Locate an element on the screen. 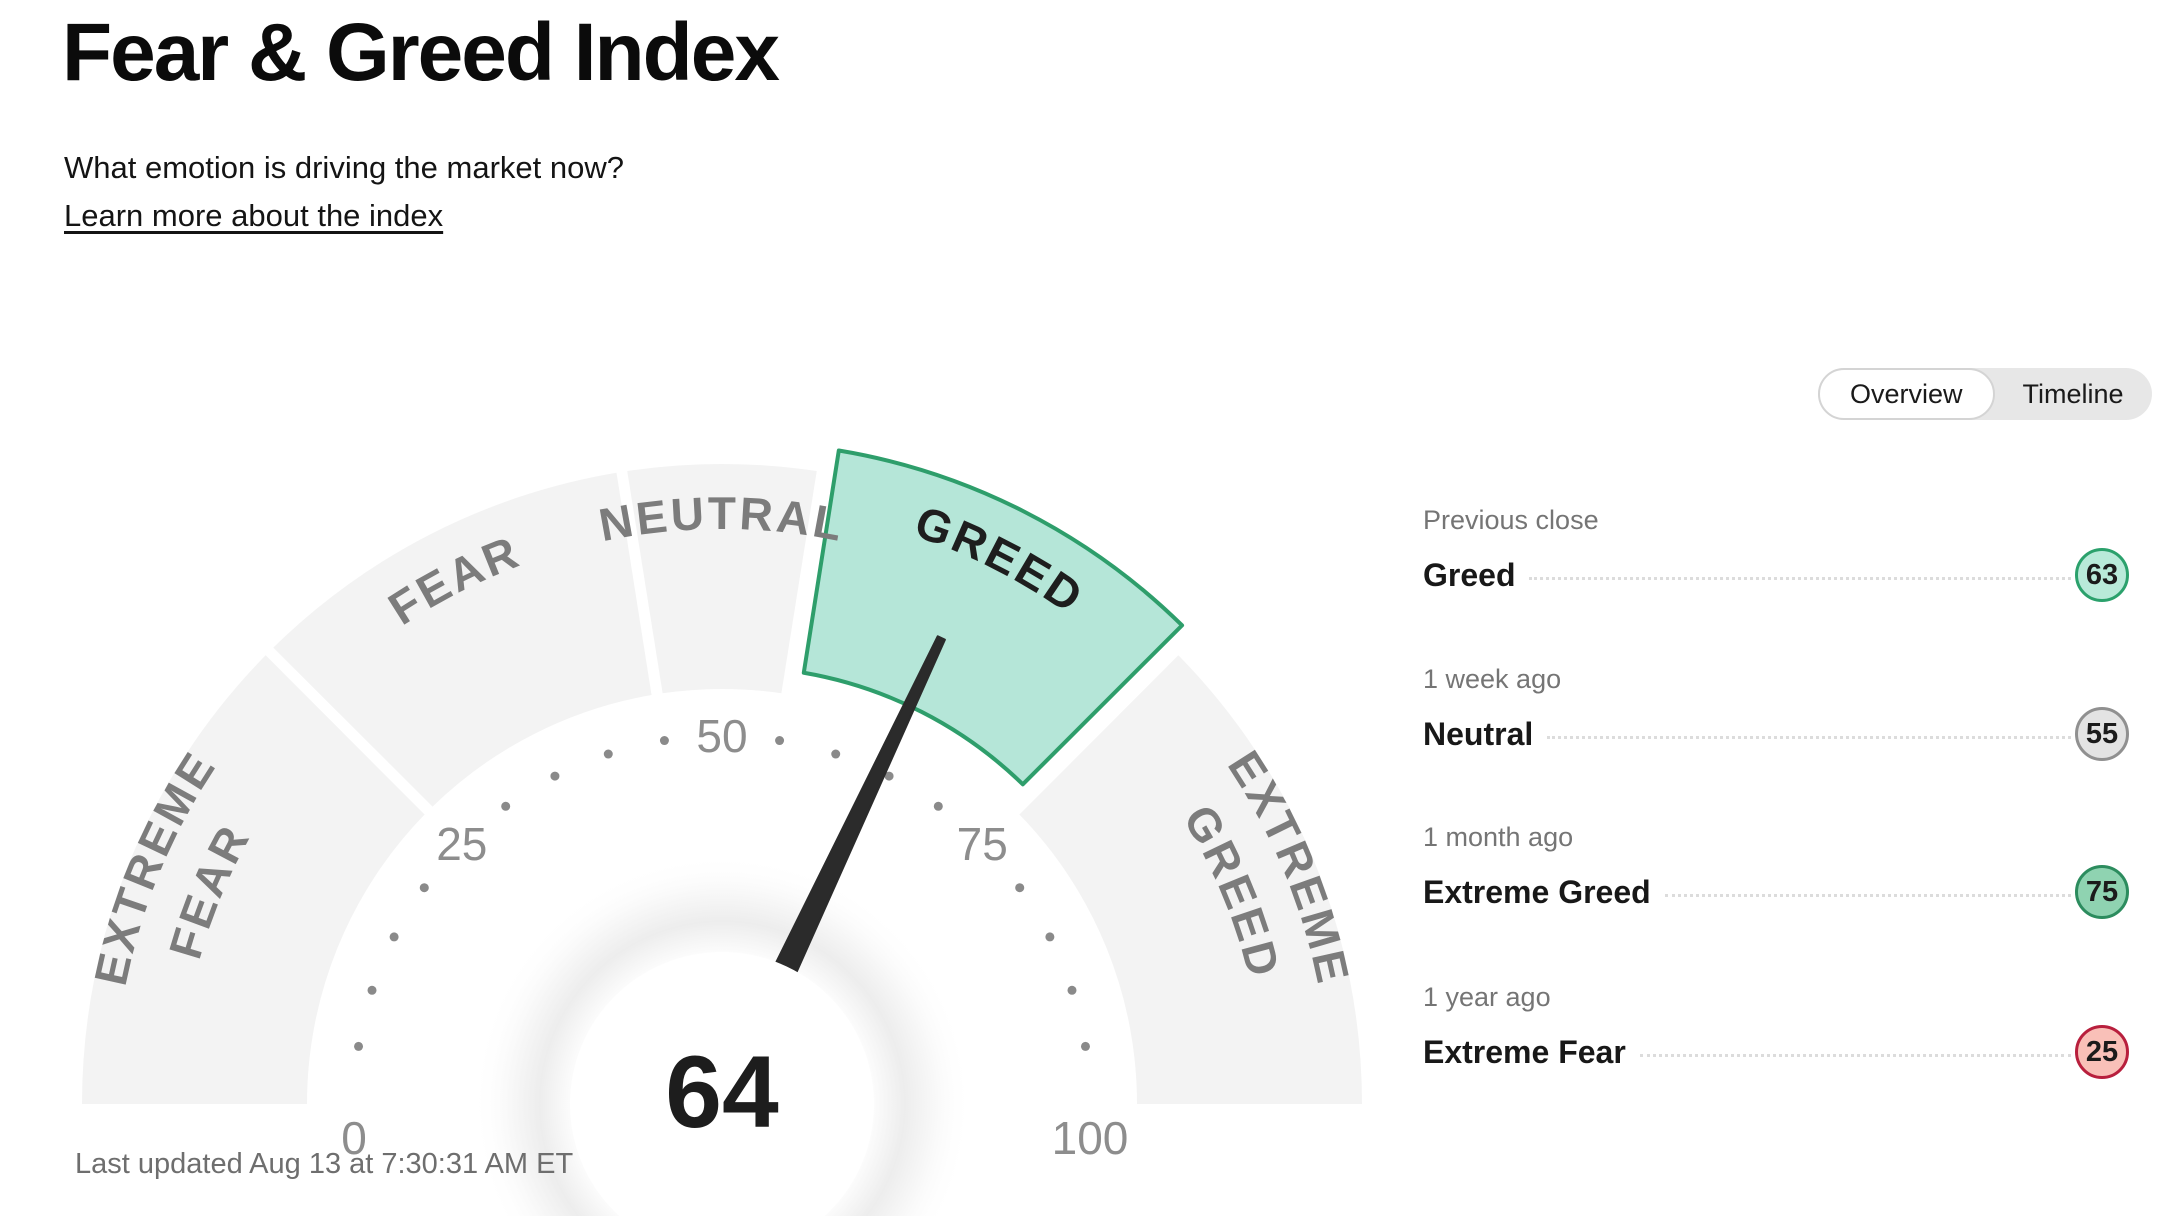 The height and width of the screenshot is (1216, 2166). history-value-badge: 75 is located at coordinates (2102, 892).